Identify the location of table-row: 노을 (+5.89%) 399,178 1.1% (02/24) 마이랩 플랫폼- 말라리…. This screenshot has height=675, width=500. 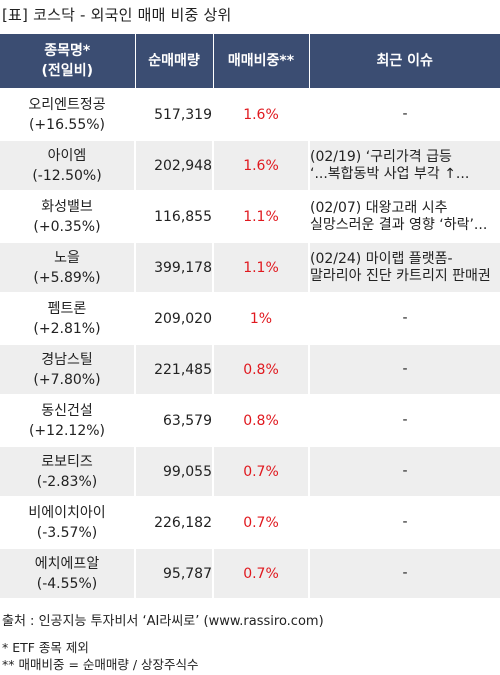
(250, 267).